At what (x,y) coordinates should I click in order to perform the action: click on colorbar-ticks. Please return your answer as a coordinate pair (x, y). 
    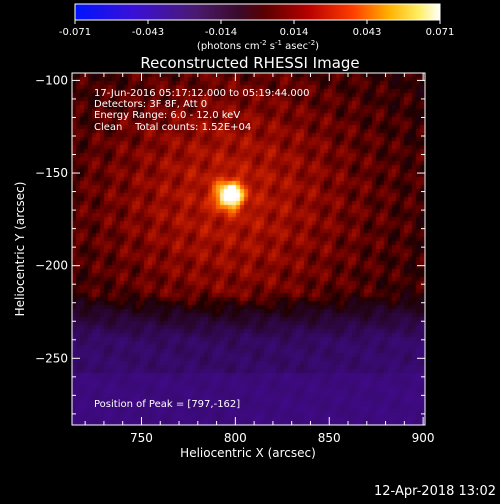
    Looking at the image, I should click on (257, 22).